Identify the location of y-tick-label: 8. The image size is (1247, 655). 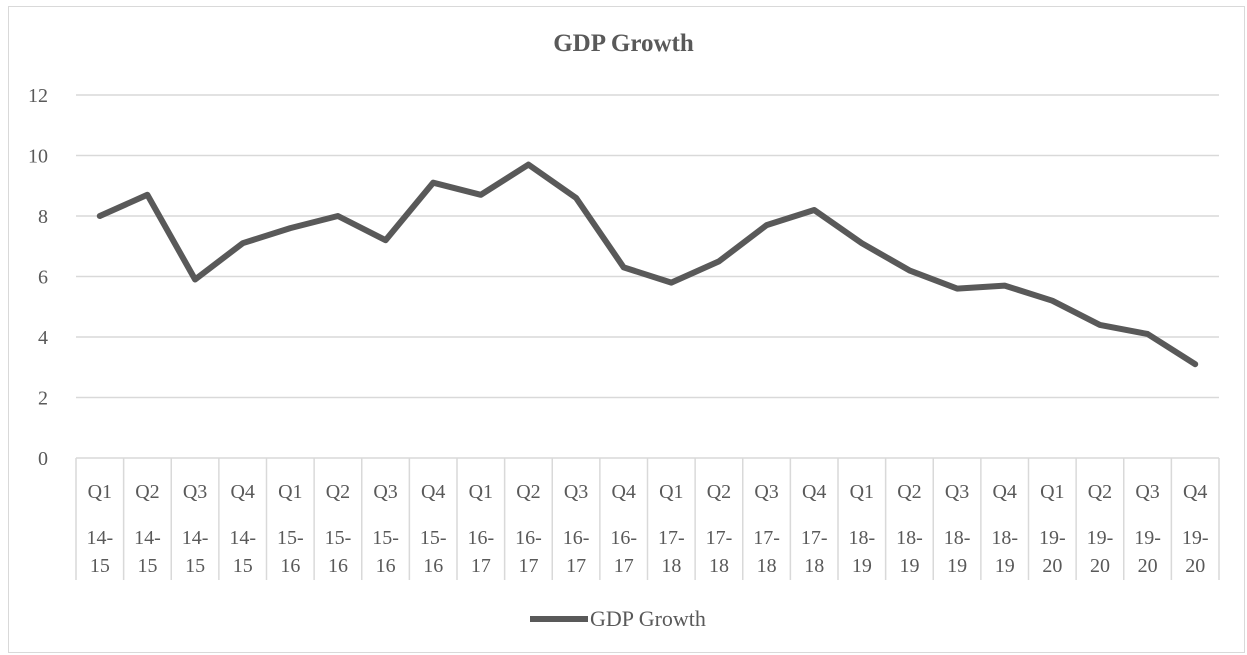
(43, 217).